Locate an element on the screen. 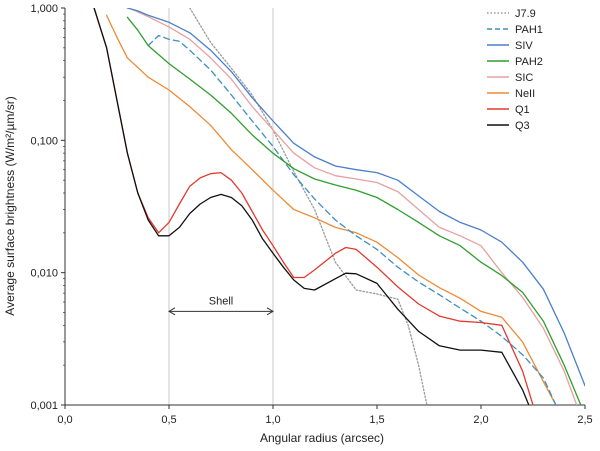 The width and height of the screenshot is (600, 451). shell-label: Shell is located at coordinates (221, 301).